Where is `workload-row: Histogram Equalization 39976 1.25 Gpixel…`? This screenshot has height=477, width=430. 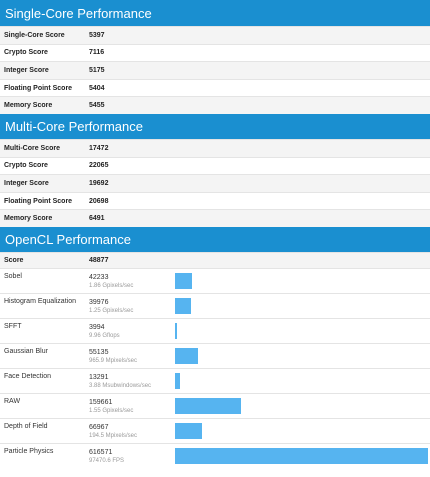
workload-row: Histogram Equalization 39976 1.25 Gpixel… is located at coordinates (215, 305).